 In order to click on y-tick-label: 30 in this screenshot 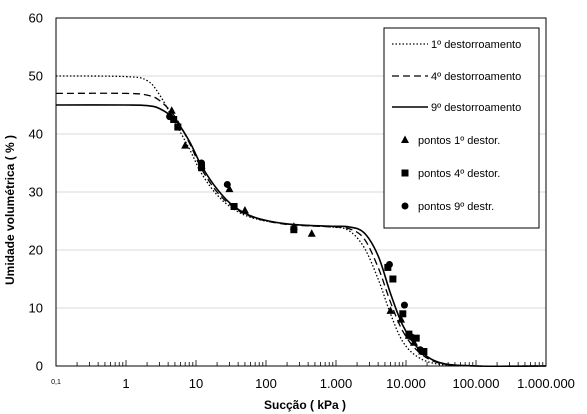, I will do `click(36, 192)`.